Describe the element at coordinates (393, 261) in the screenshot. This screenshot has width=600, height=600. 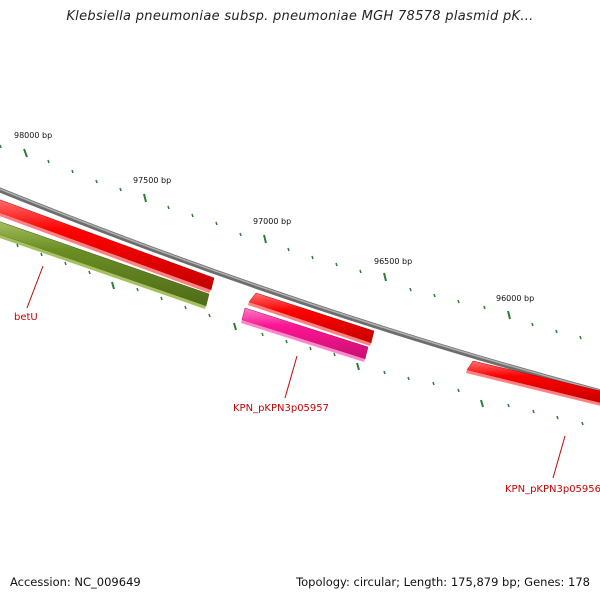
I see `ruler-label-96500: 96500 bp` at that location.